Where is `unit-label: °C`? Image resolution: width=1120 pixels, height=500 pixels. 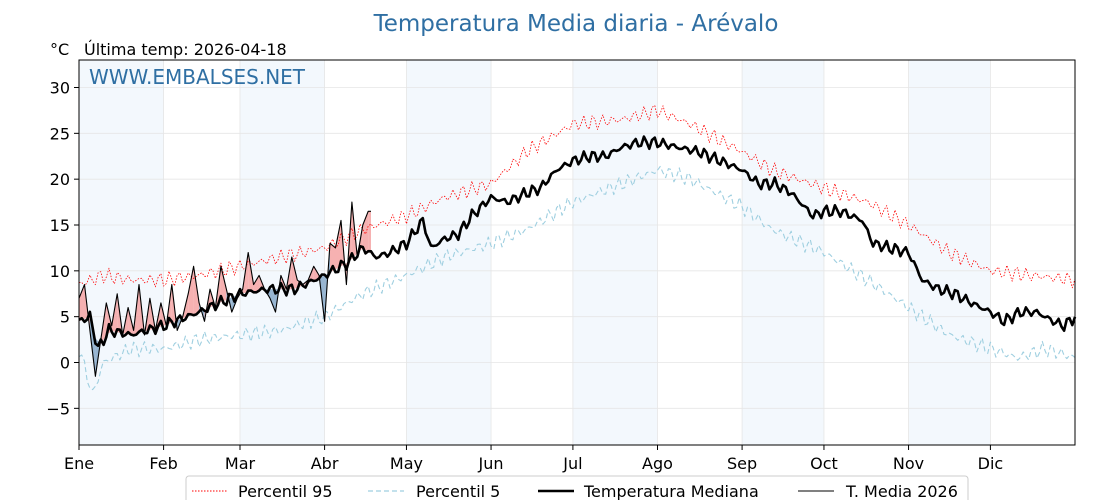 unit-label: °C is located at coordinates (59, 49).